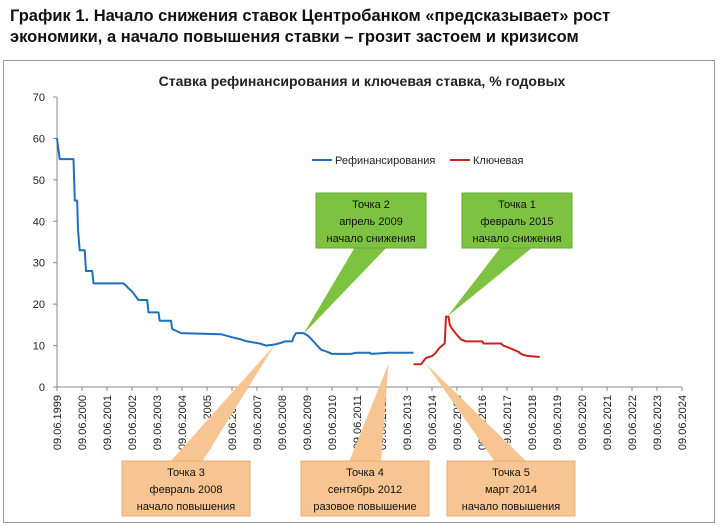  Describe the element at coordinates (385, 161) in the screenshot. I see `legend-label: Рефинансирования` at that location.